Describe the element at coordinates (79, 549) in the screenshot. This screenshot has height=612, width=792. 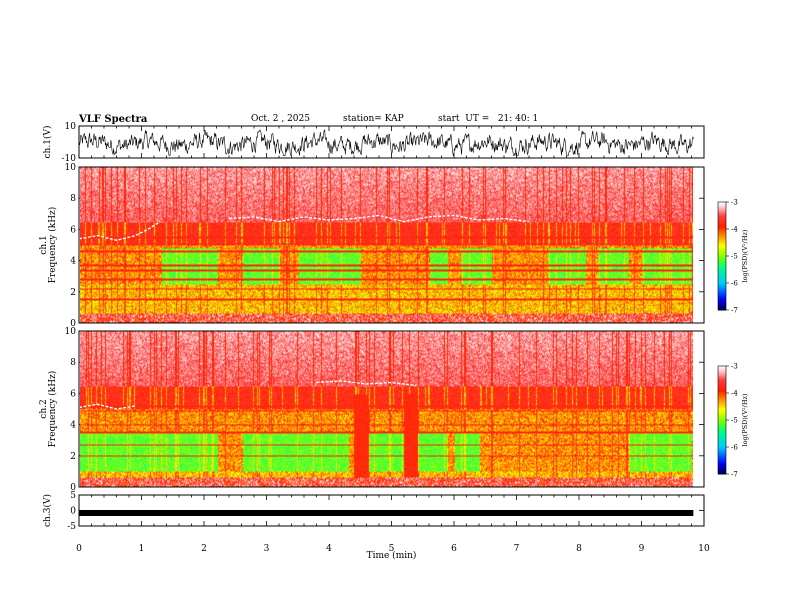
I see `x-tick-label: 0` at that location.